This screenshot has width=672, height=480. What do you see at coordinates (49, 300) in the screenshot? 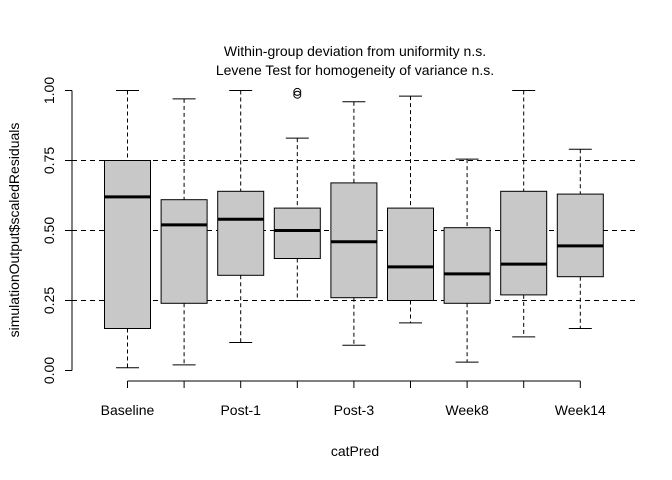
I see `y-tick-label: 0.25` at bounding box center [49, 300].